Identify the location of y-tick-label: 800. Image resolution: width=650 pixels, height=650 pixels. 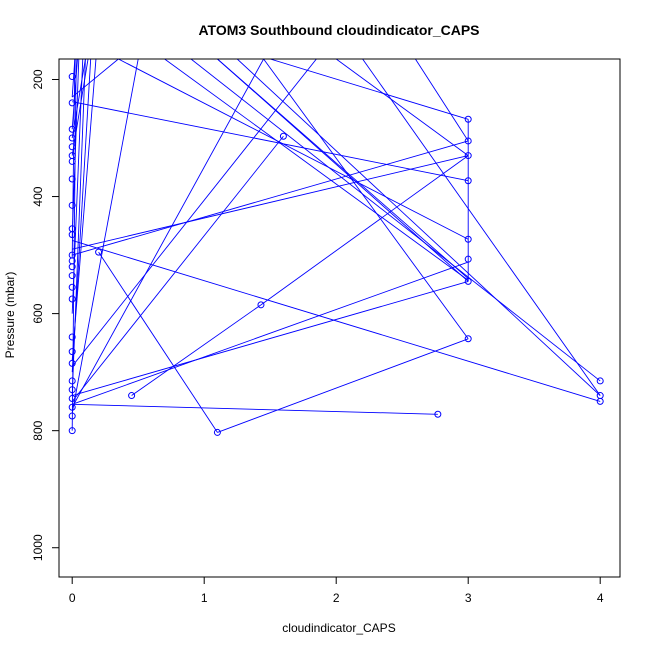
(38, 430).